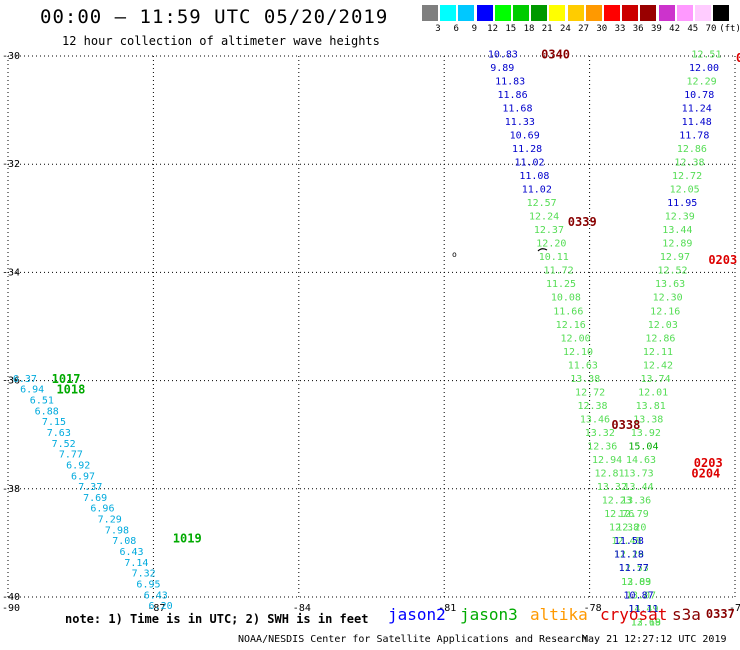 The width and height of the screenshot is (740, 650). Describe the element at coordinates (578, 352) in the screenshot. I see `wave-height-value: 12.10` at that location.